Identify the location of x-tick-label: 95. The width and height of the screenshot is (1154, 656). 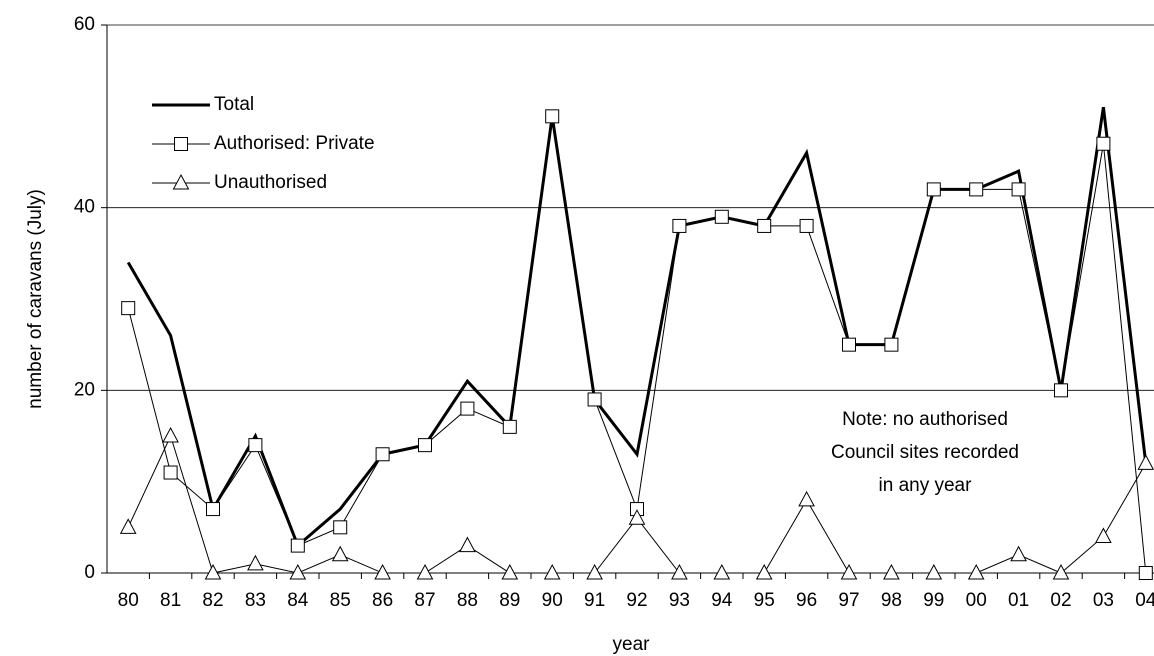
(764, 600).